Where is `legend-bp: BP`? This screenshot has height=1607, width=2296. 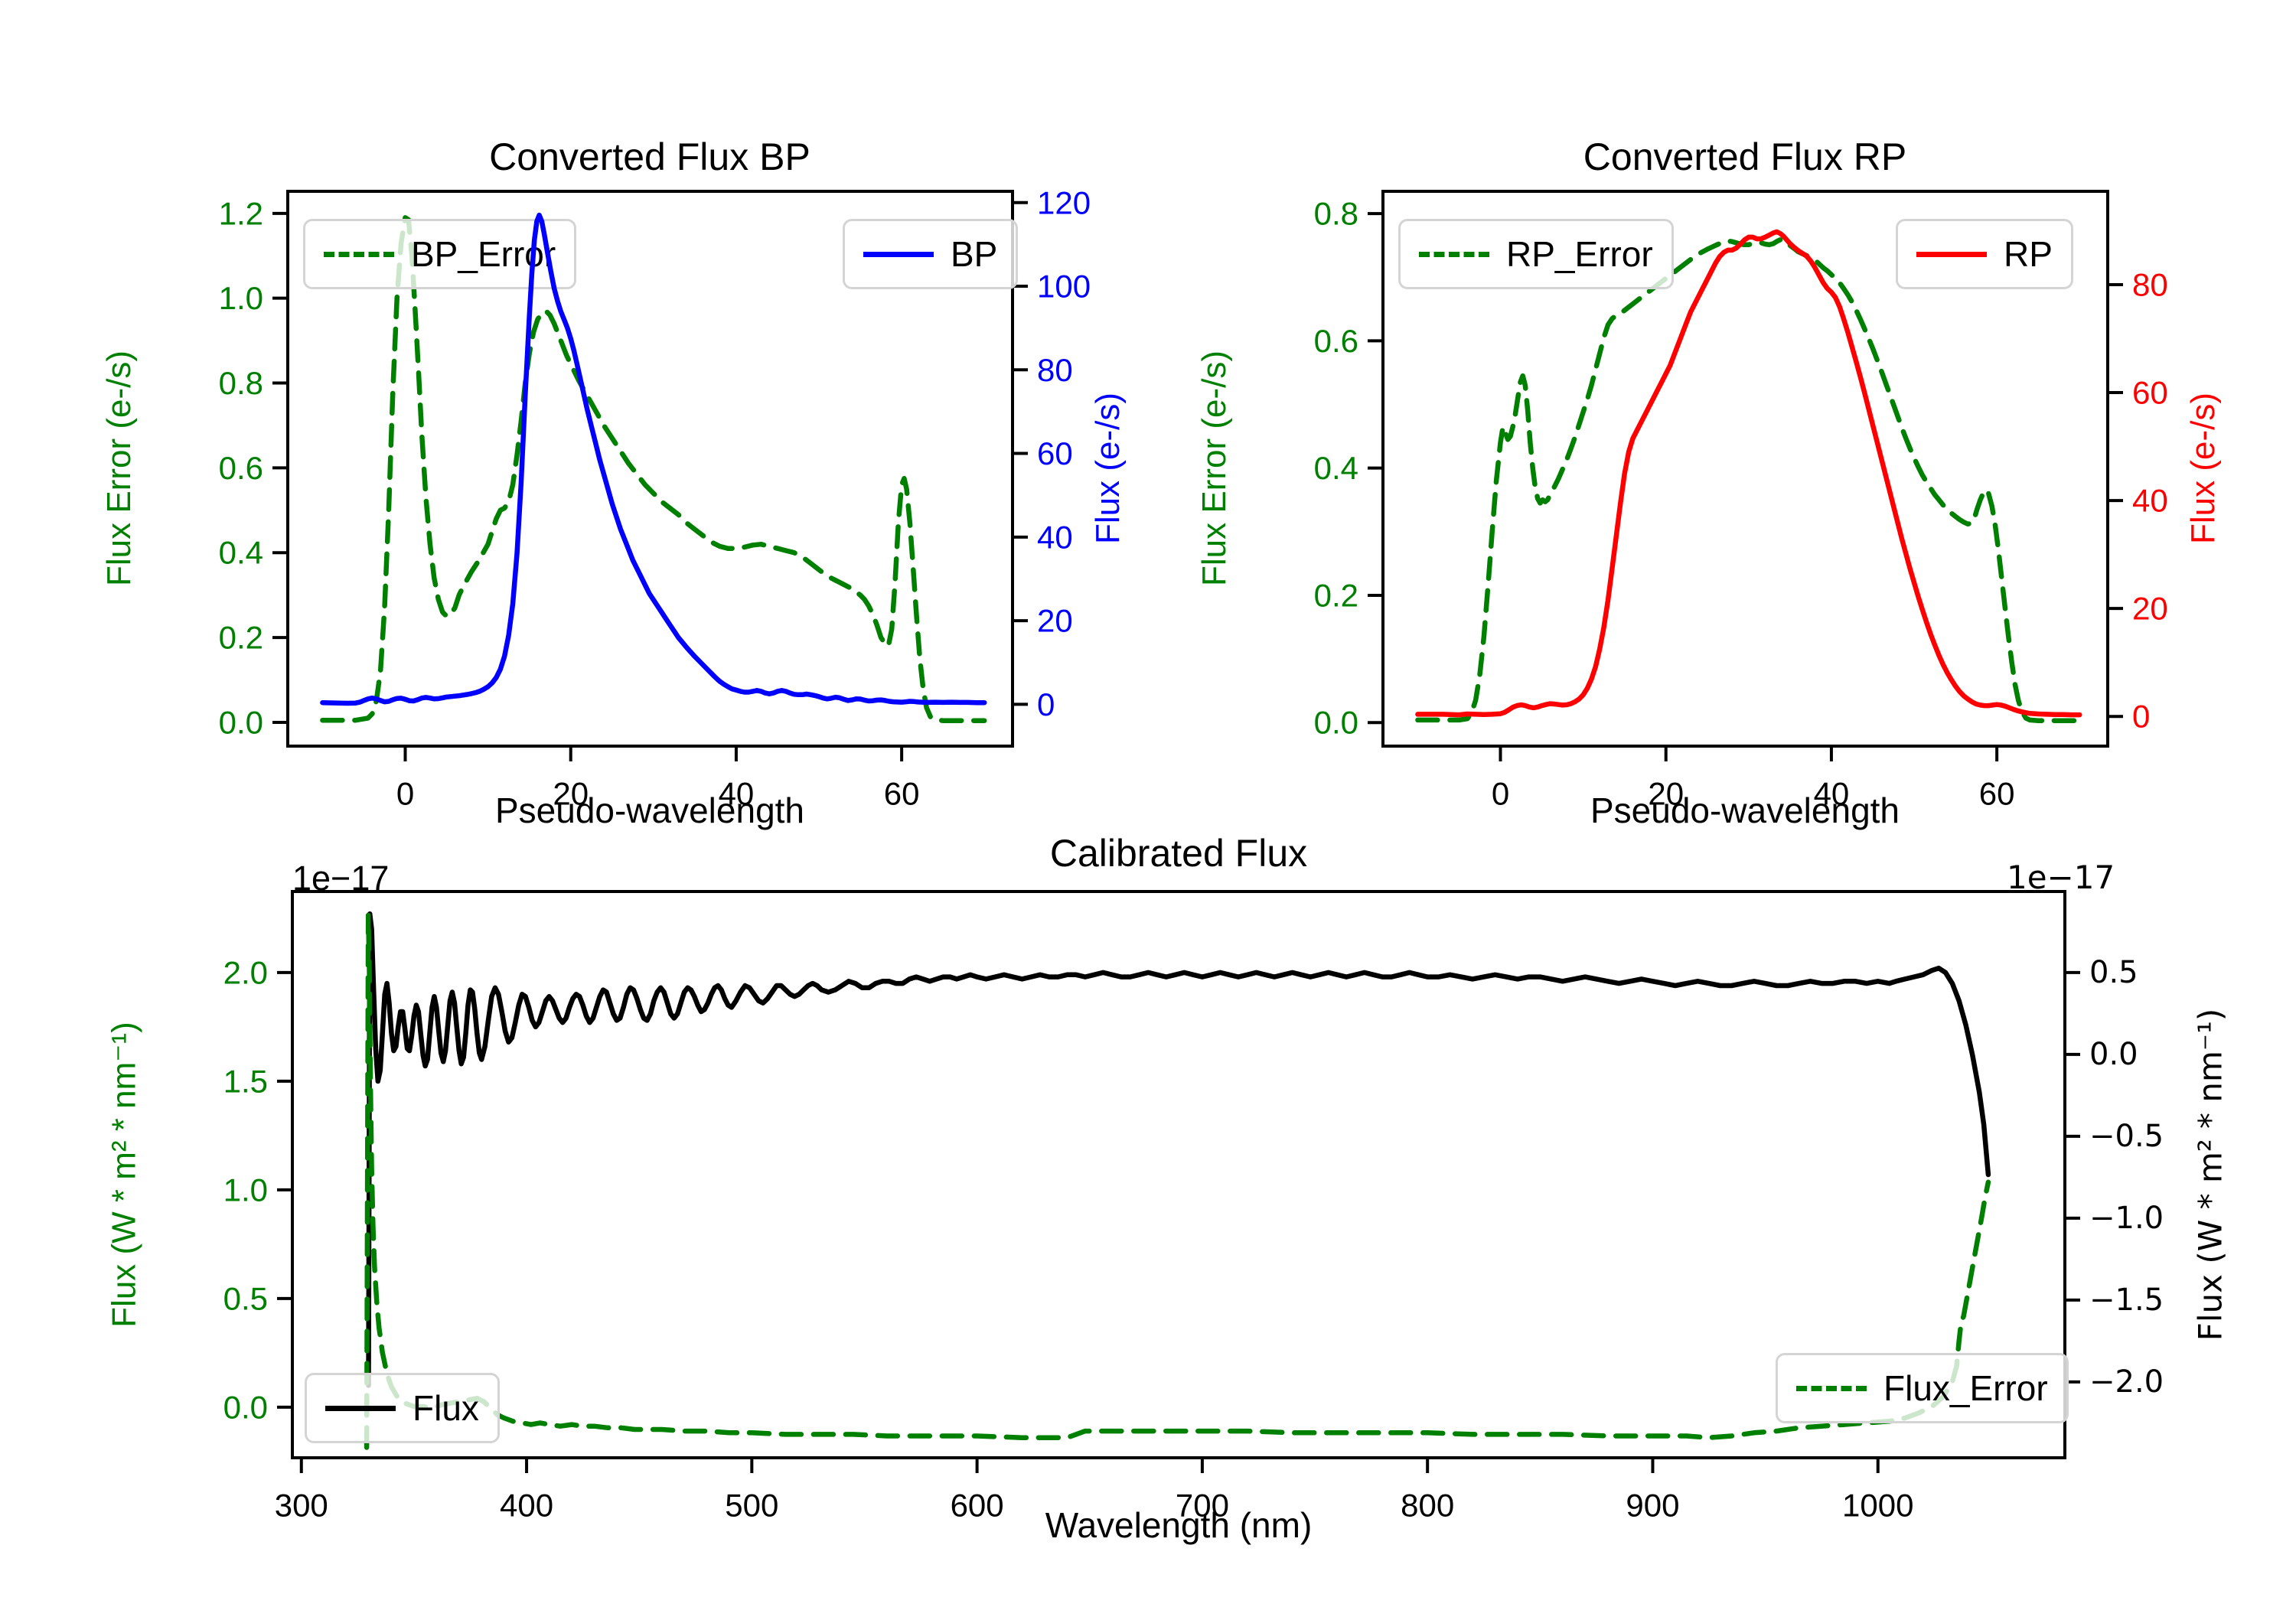
legend-bp: BP is located at coordinates (931, 254).